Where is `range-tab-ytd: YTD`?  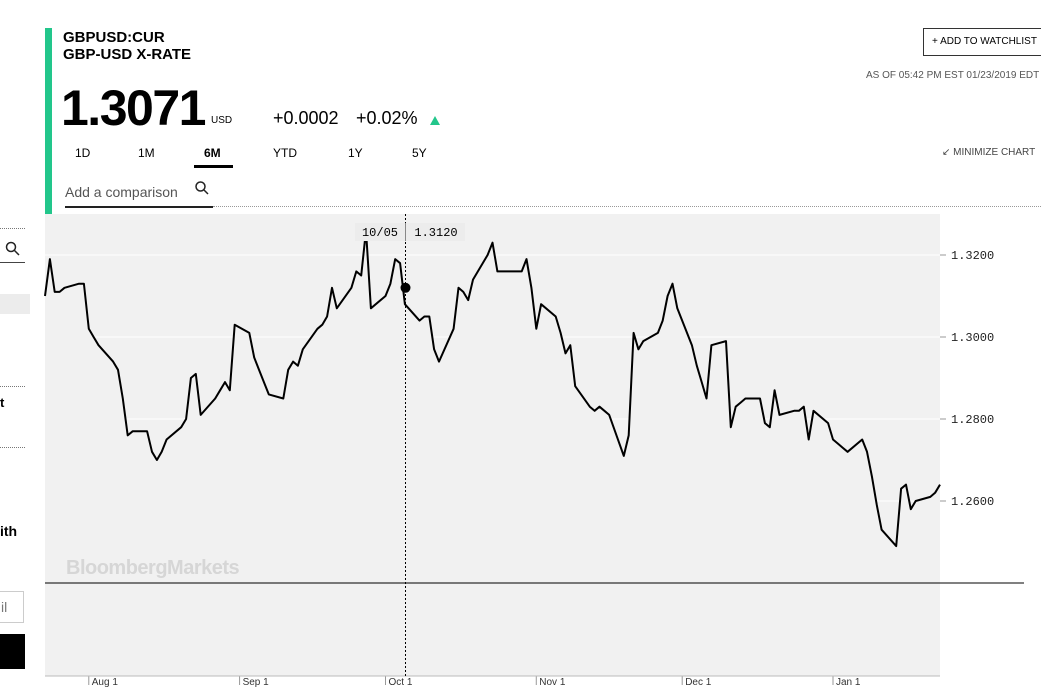
range-tab-ytd: YTD is located at coordinates (285, 153).